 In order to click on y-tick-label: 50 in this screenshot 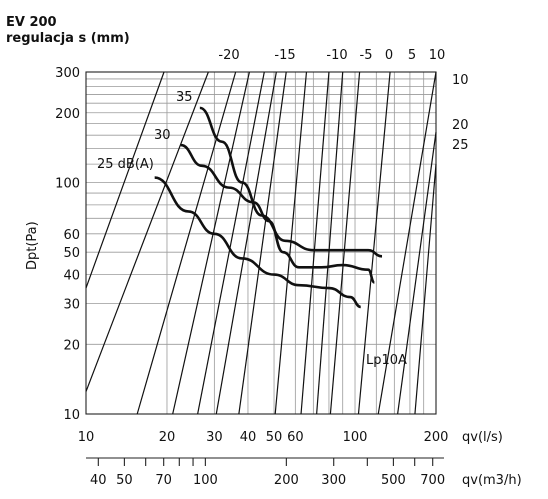, I will do `click(71, 253)`.